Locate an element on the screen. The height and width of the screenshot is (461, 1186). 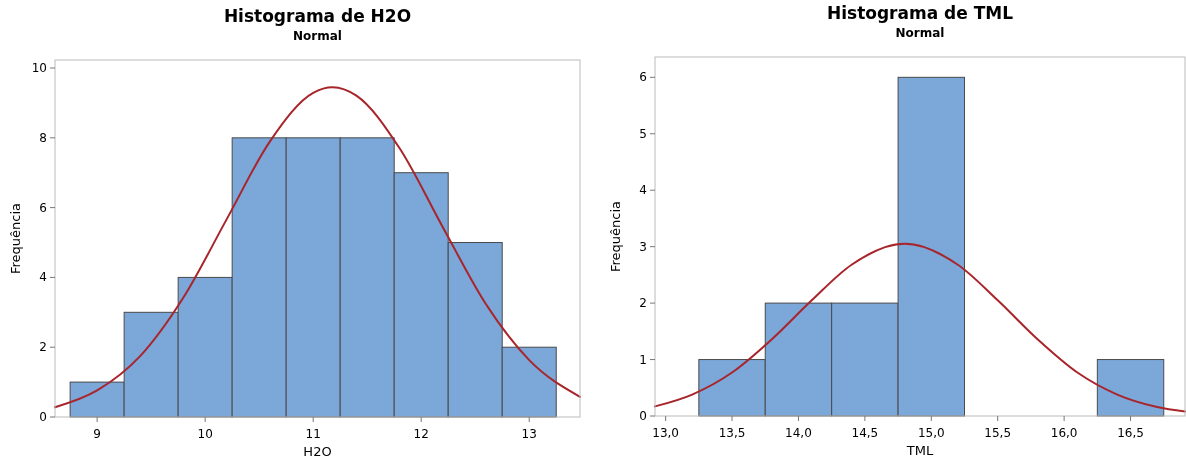
x-tick-label: 16,0 is located at coordinates (1064, 433).